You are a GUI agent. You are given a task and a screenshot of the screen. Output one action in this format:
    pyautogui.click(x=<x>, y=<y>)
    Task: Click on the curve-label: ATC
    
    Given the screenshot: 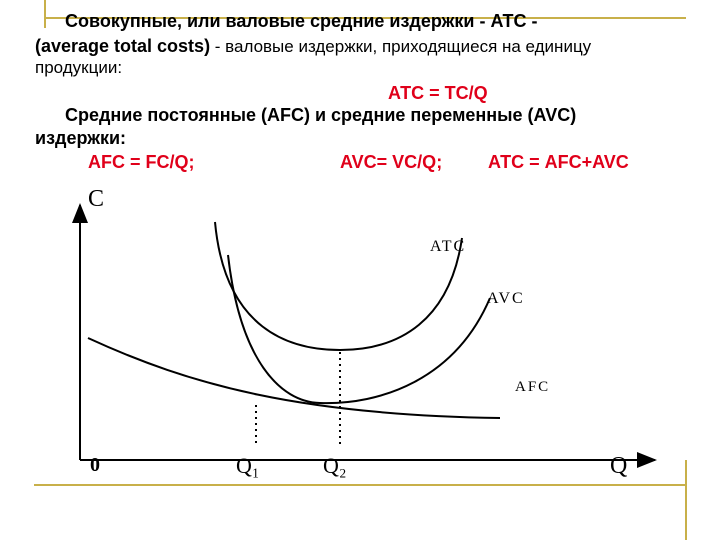 What is the action you would take?
    pyautogui.click(x=448, y=246)
    